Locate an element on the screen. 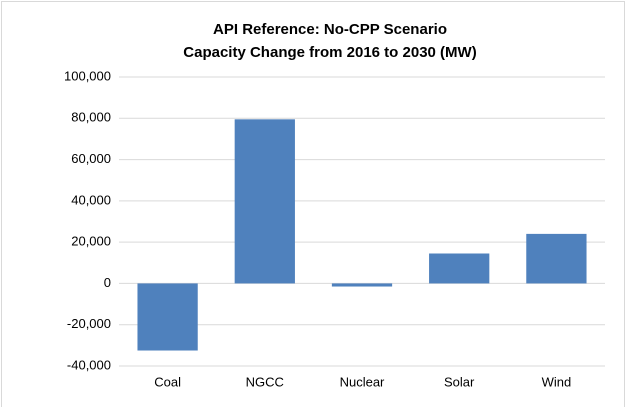  y-tick-label: 40,000 is located at coordinates (91, 199).